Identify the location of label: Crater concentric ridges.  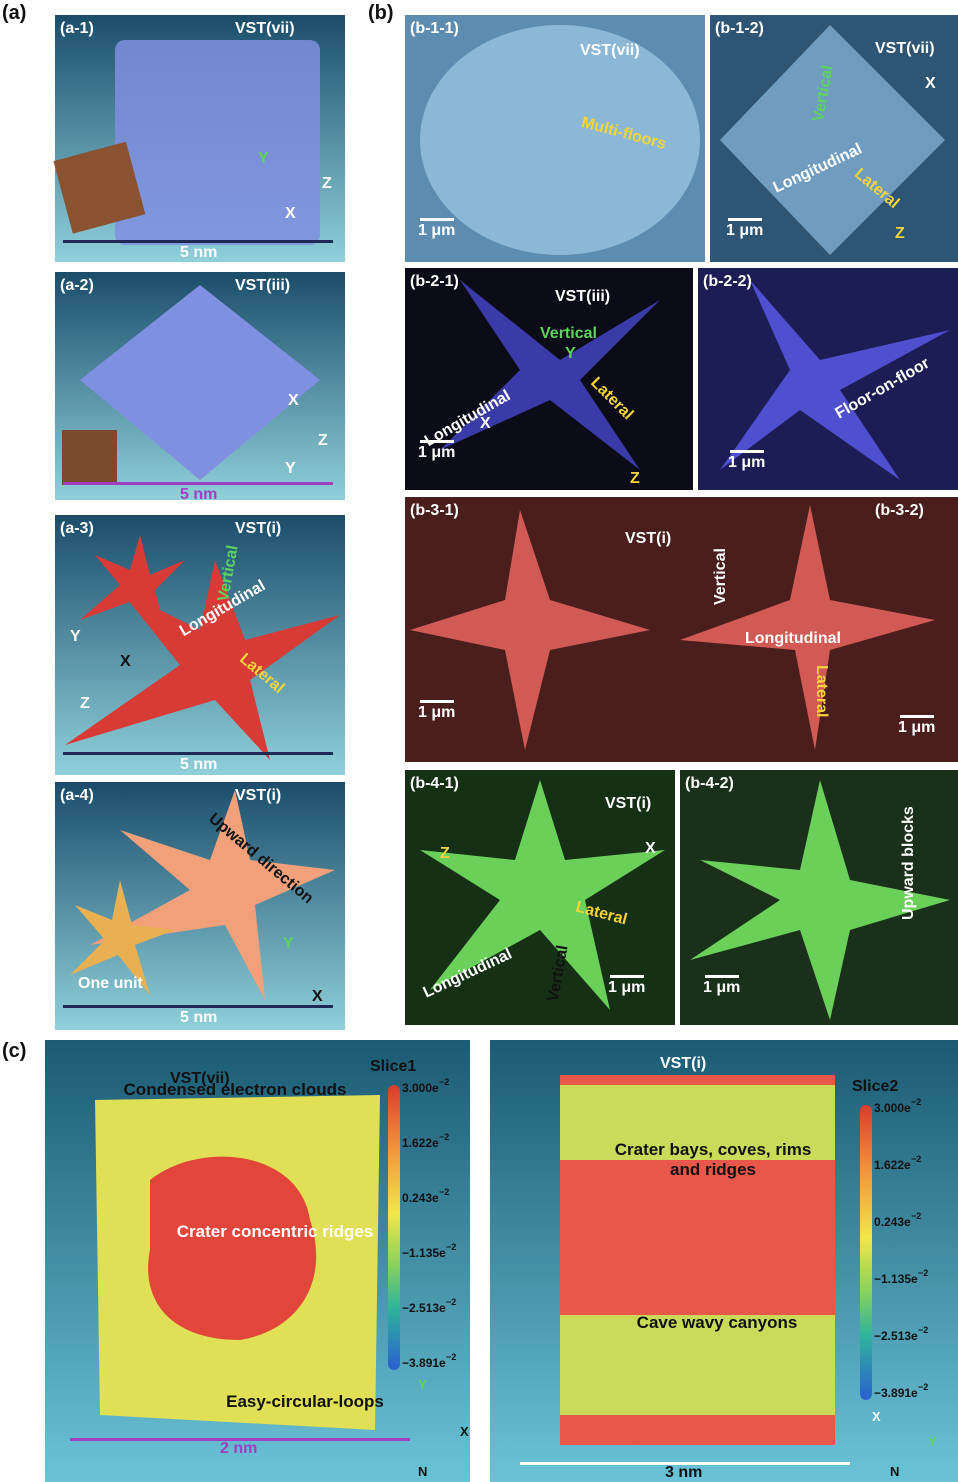
(275, 1231).